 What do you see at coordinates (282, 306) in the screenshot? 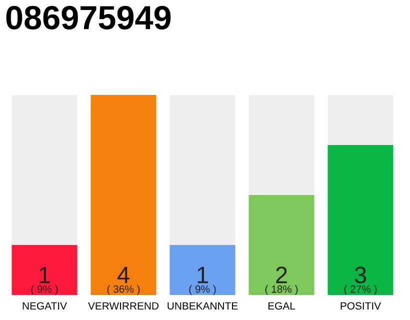
I see `x-tick-label: EGAL` at bounding box center [282, 306].